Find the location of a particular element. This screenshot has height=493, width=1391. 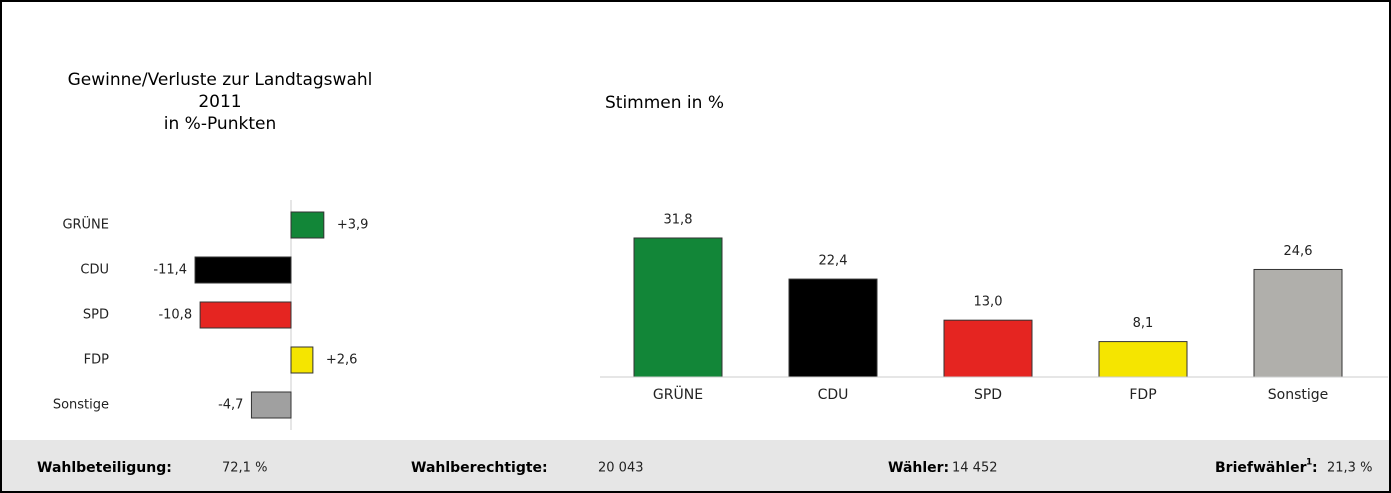

footer-colon: : is located at coordinates (1315, 468).